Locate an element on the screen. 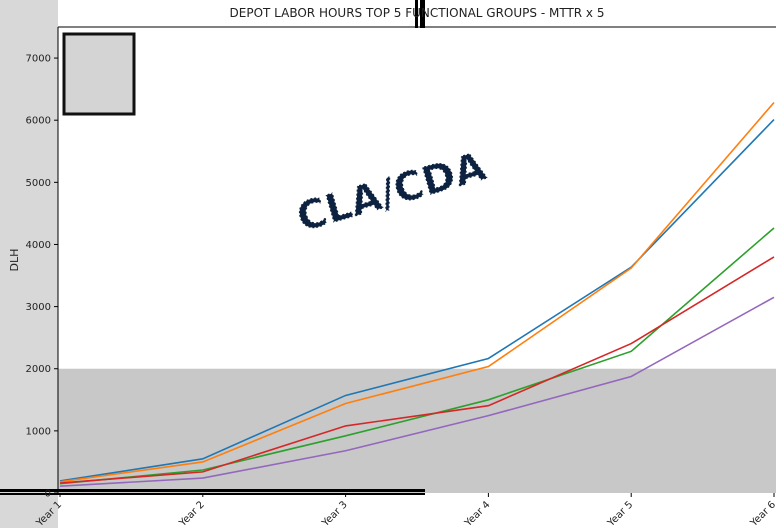 This screenshot has height=528, width=776. y-tick-label: 3000 is located at coordinates (38, 307).